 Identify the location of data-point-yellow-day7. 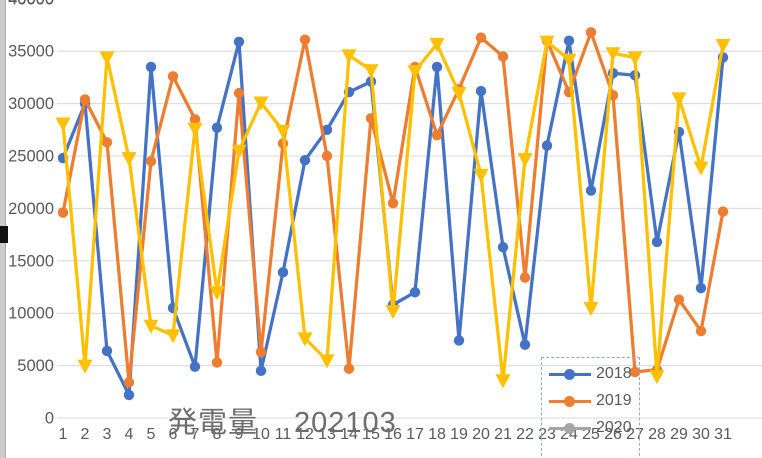
(195, 129).